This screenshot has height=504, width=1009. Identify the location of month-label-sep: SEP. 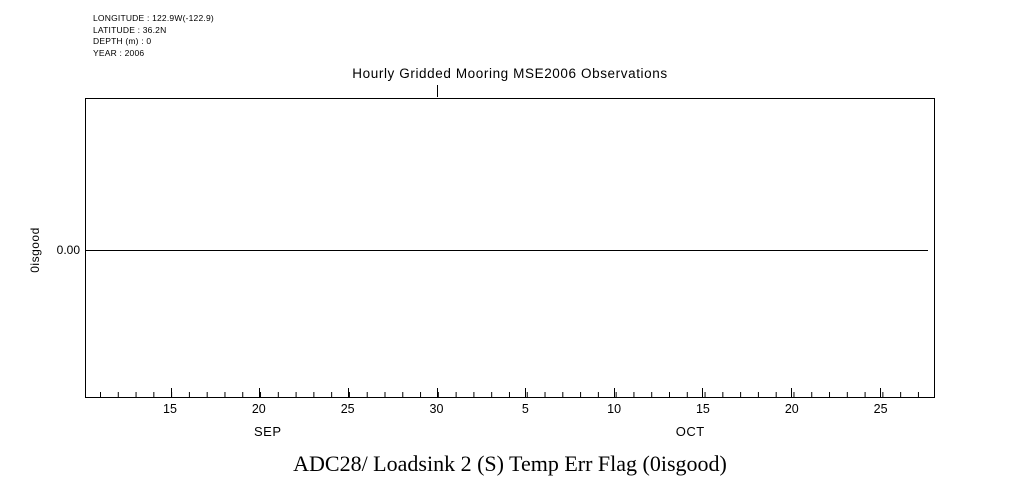
(267, 431).